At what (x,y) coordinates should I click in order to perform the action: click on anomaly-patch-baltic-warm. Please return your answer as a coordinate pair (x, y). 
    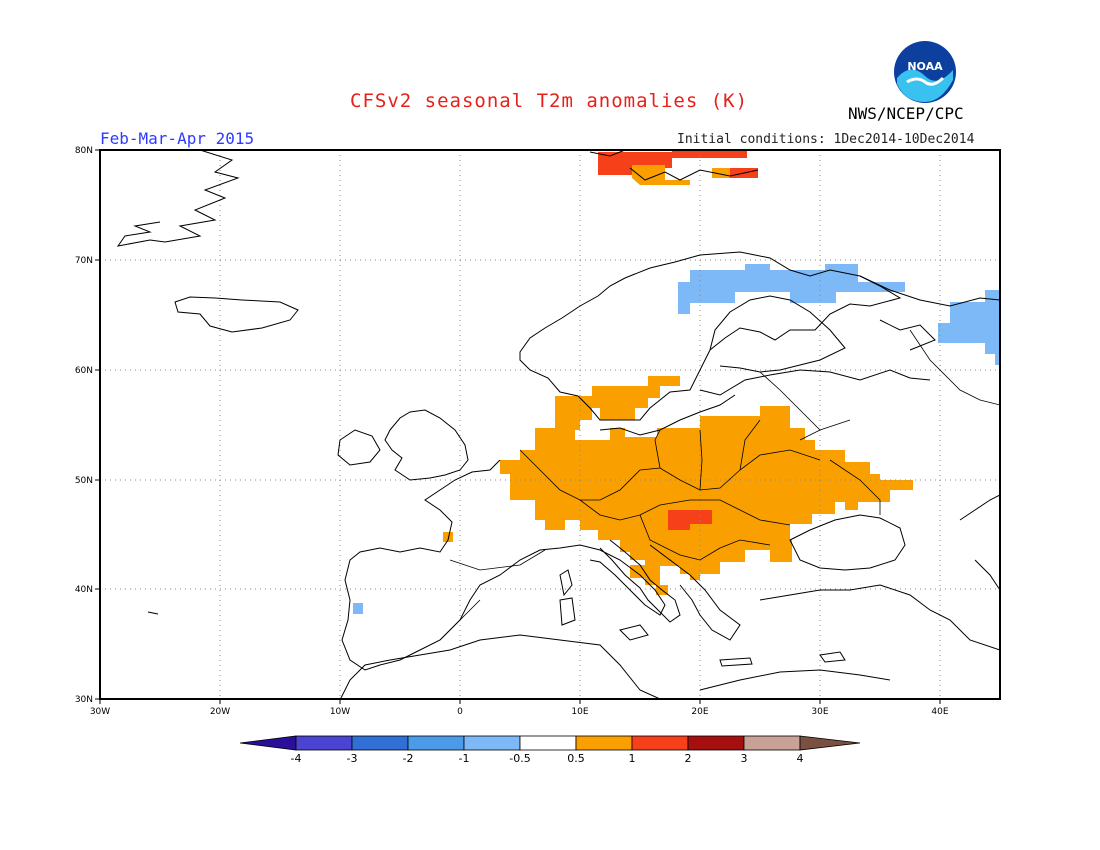
    Looking at the image, I should click on (664, 387).